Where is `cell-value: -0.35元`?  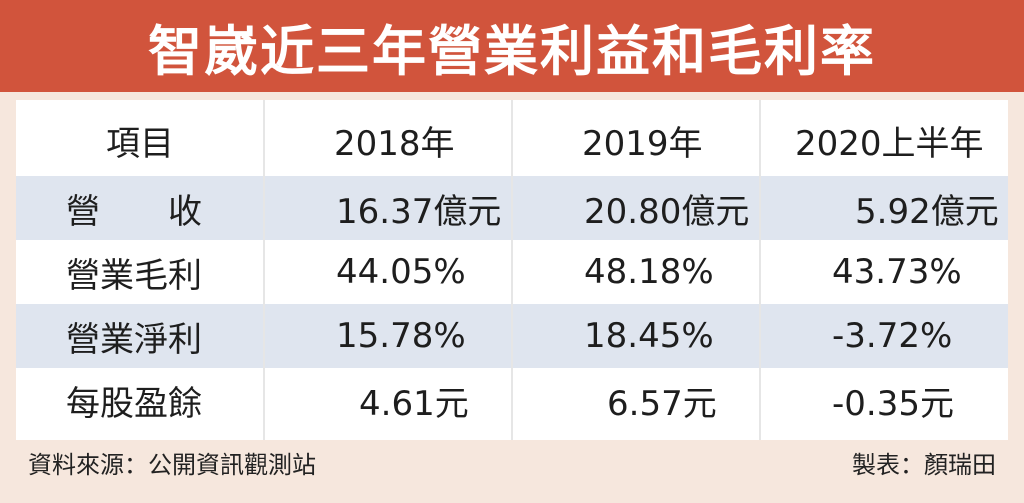
cell-value: -0.35元 is located at coordinates (893, 403).